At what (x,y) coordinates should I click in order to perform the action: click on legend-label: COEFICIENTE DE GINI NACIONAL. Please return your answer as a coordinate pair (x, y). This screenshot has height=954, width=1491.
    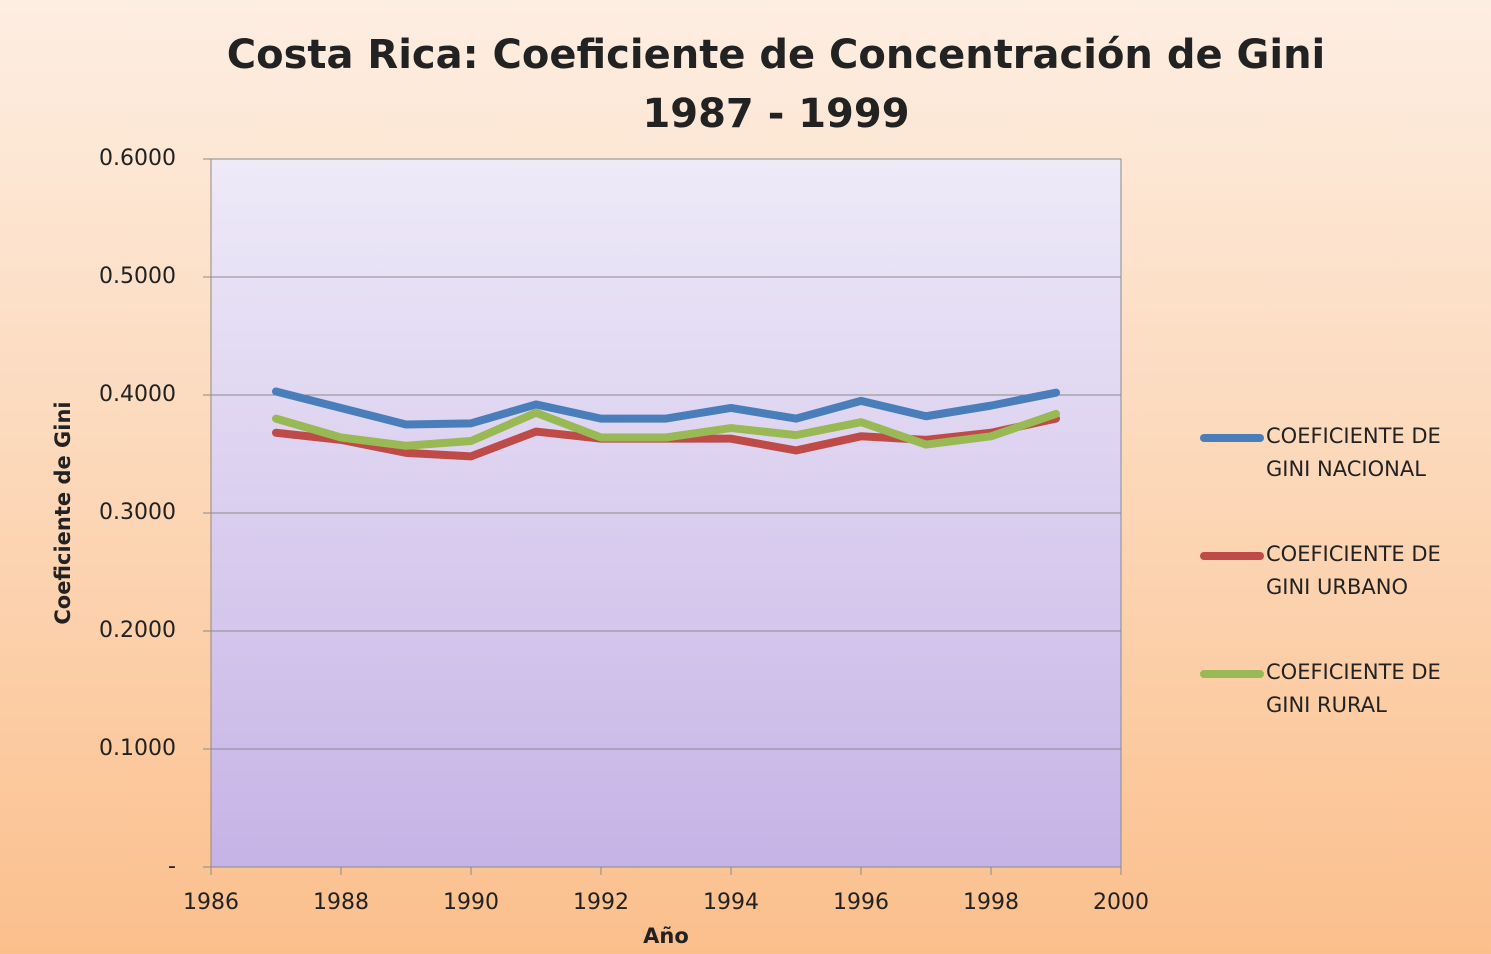
    Looking at the image, I should click on (1353, 452).